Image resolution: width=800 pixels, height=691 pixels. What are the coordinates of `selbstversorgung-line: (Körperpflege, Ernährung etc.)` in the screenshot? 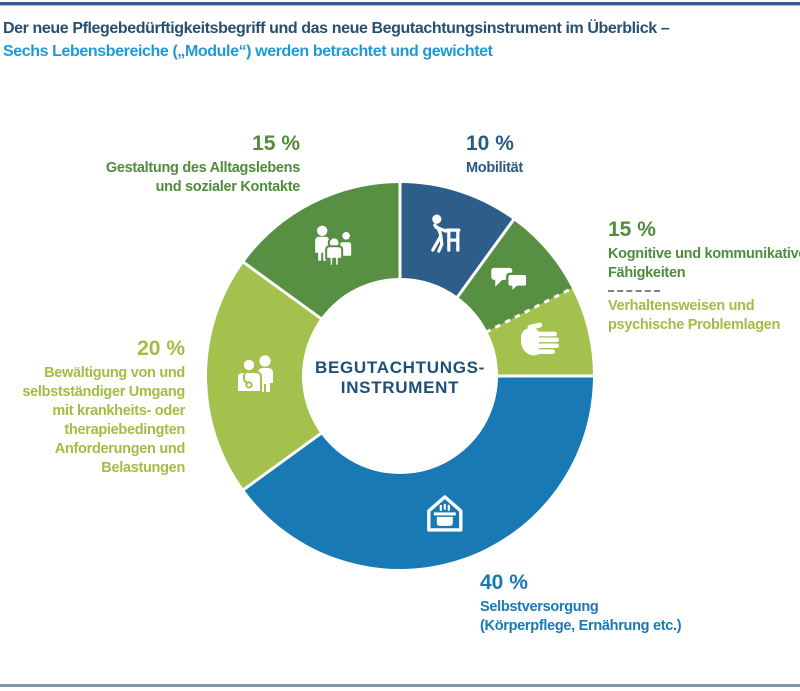 It's located at (581, 626).